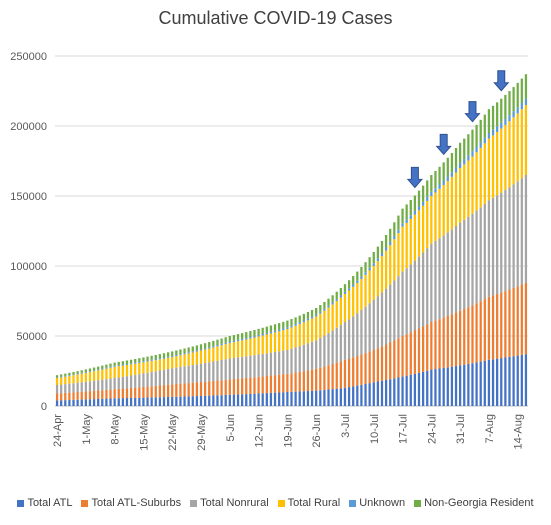  Describe the element at coordinates (116, 429) in the screenshot. I see `x-tick-label: 8-May` at that location.